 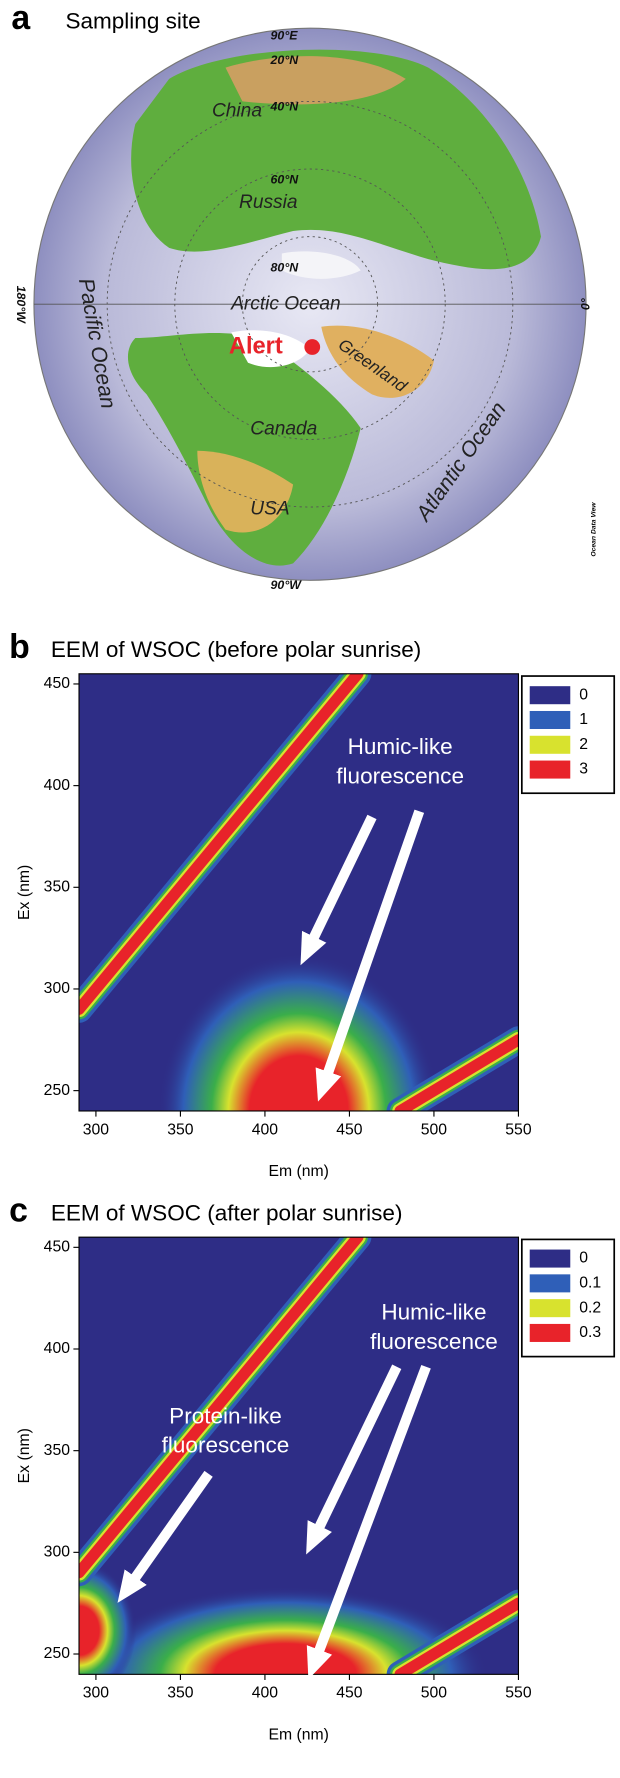 What do you see at coordinates (227, 1213) in the screenshot?
I see `chart-title: EEM of WSOC (after polar sunrise)` at bounding box center [227, 1213].